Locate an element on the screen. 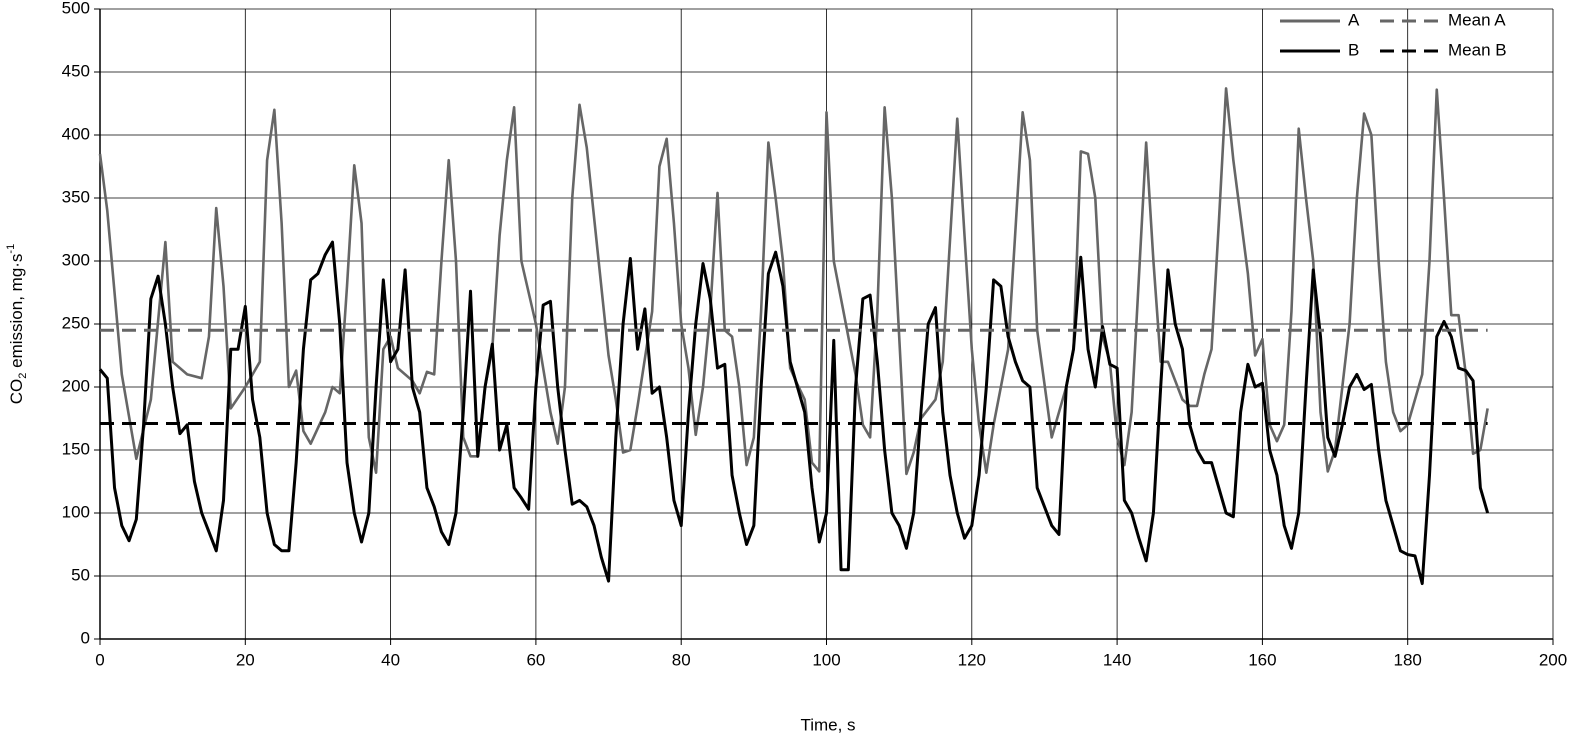 The width and height of the screenshot is (1573, 742). legend-label: Mean B is located at coordinates (1477, 49).